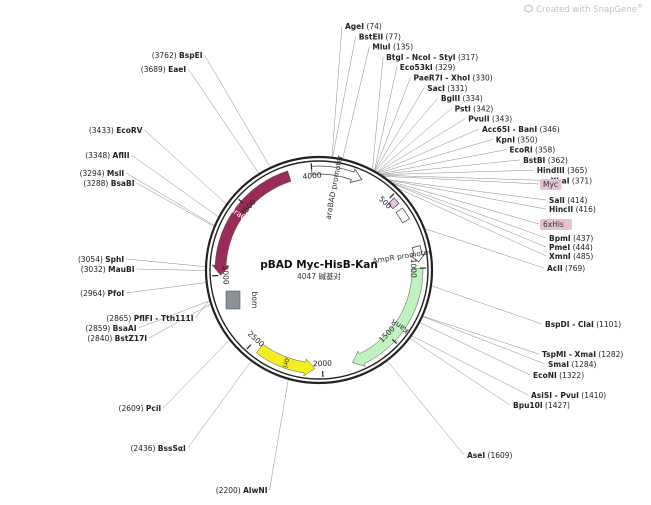 The height and width of the screenshot is (505, 651). Describe the element at coordinates (399, 129) in the screenshot. I see `leader-saci` at that location.